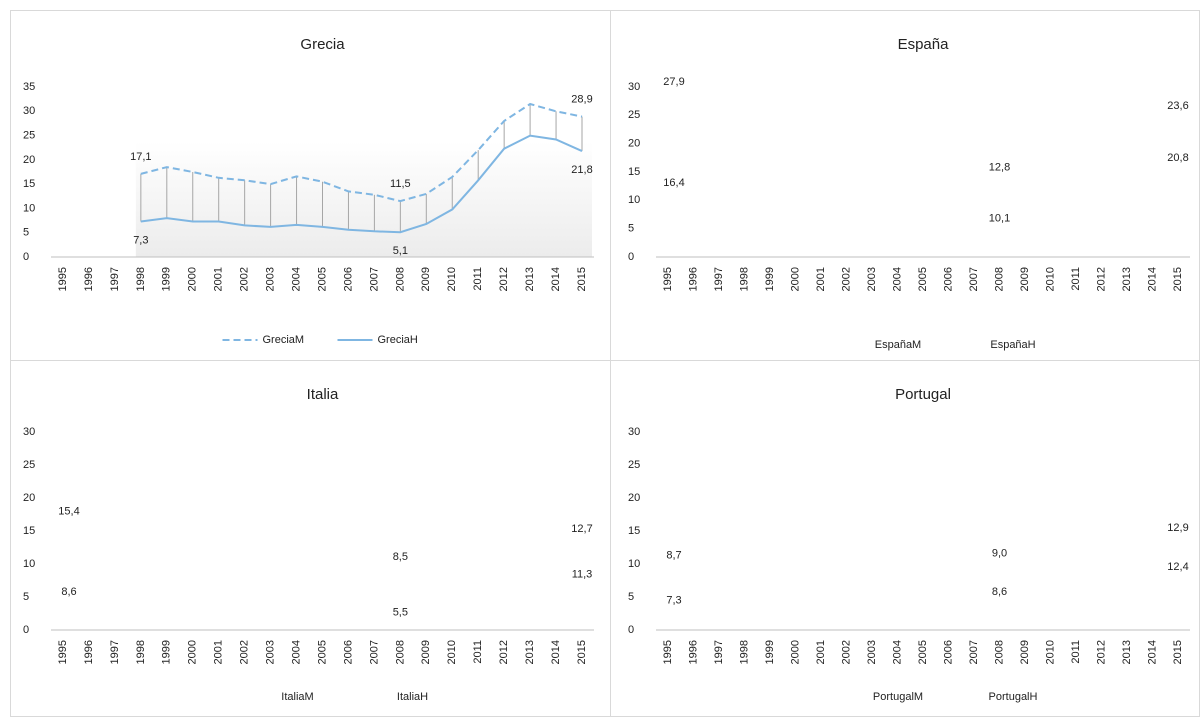  I want to click on data-label: 17,1, so click(140, 157).